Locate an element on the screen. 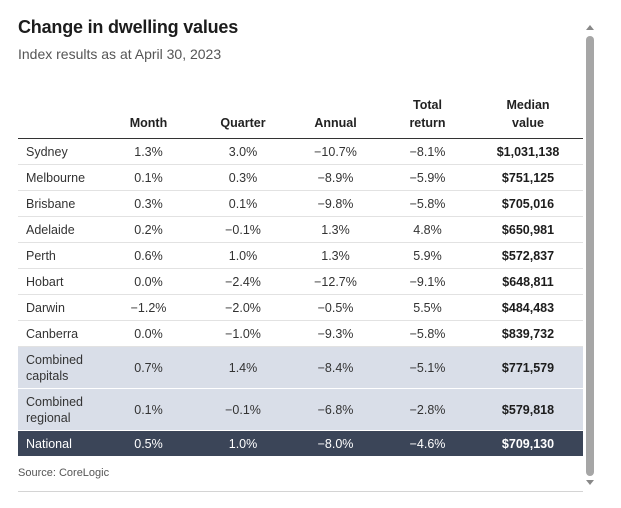  row-quarter: −1.0% is located at coordinates (243, 333).